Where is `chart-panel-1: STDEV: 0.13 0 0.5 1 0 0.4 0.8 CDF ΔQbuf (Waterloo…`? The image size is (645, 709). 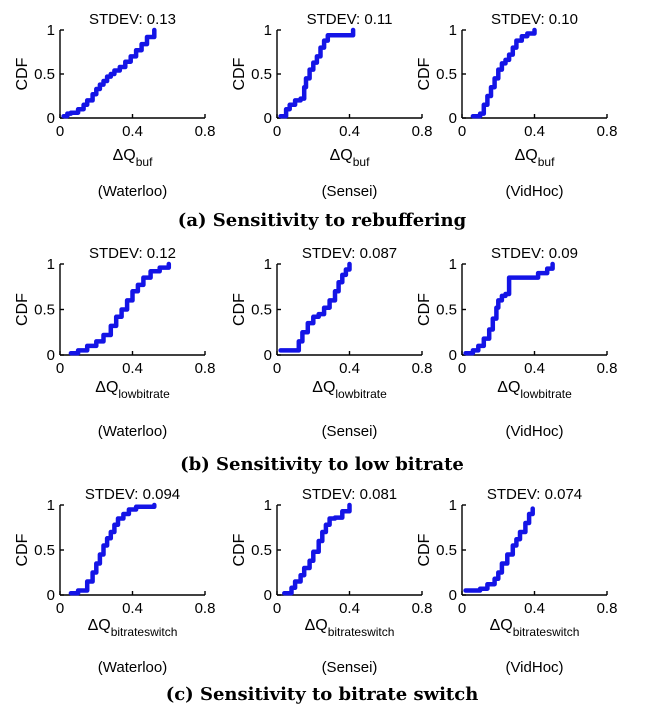 chart-panel-1: STDEV: 0.13 0 0.5 1 0 0.4 0.8 CDF ΔQbuf (Waterloo… is located at coordinates (114, 105).